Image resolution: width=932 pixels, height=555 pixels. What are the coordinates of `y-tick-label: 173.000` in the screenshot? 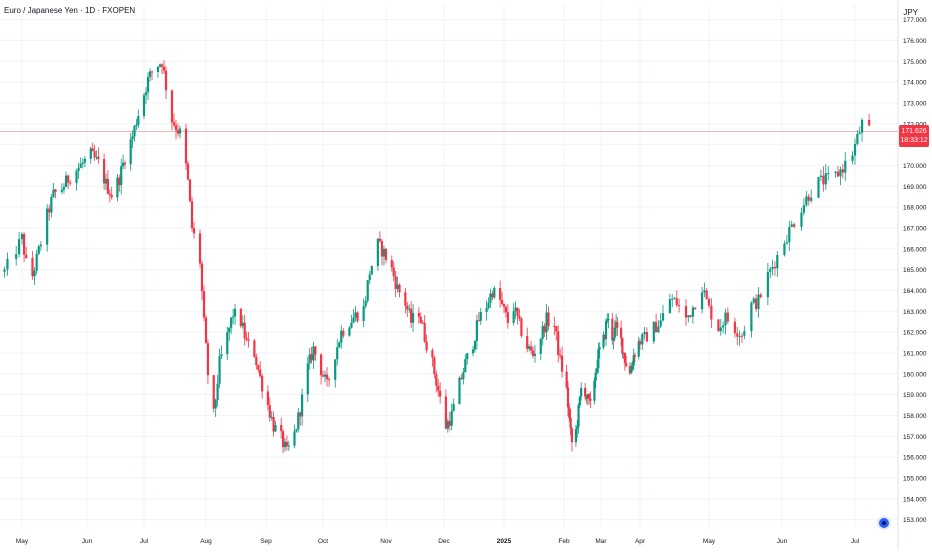 It's located at (915, 103).